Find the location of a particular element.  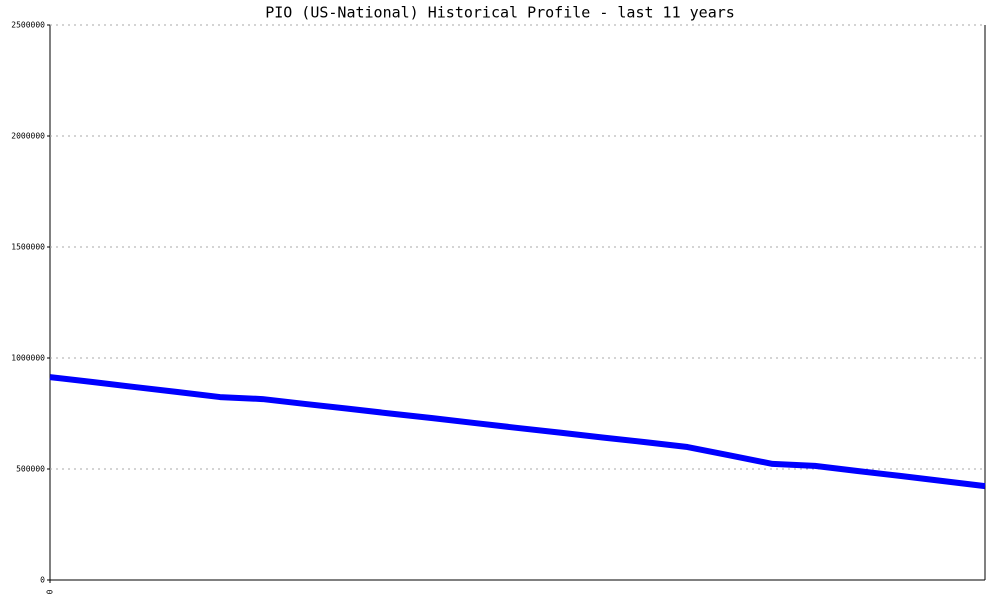

y-tick-label: 1000000 is located at coordinates (28, 358).